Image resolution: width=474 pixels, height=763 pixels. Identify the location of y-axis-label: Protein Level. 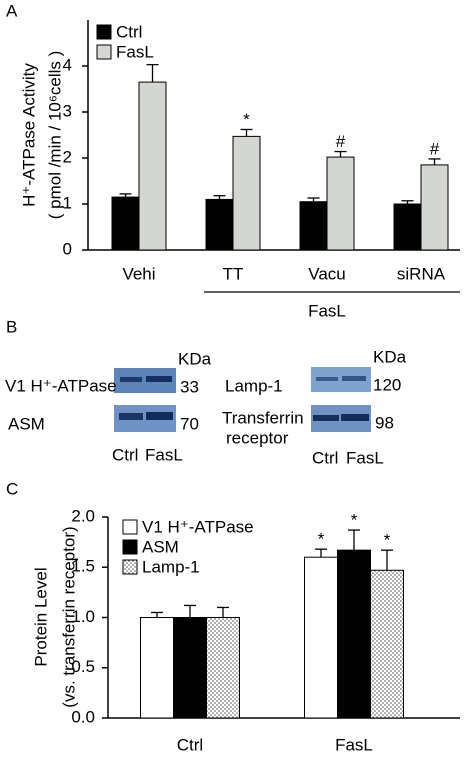
(40, 616).